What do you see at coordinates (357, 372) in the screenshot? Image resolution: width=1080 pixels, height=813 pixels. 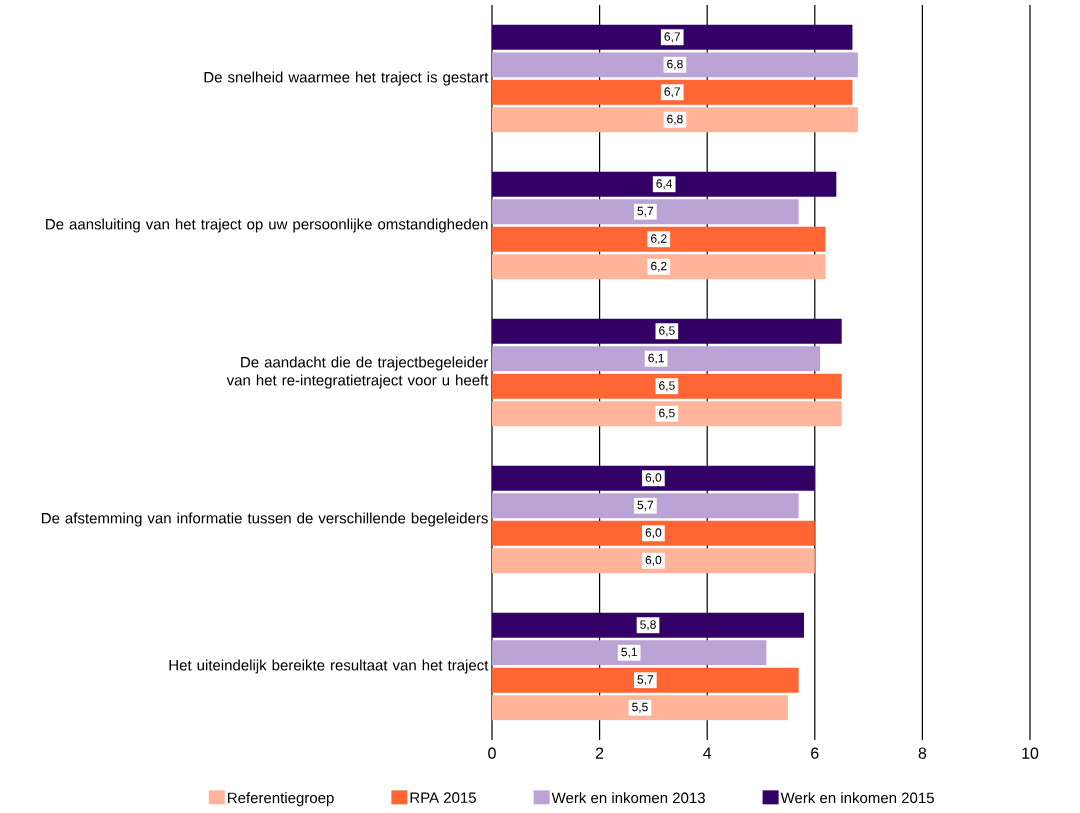 I see `y-tick-label: De aandacht die de trajectbegeleider van het re-integratietraject voor u heeft` at bounding box center [357, 372].